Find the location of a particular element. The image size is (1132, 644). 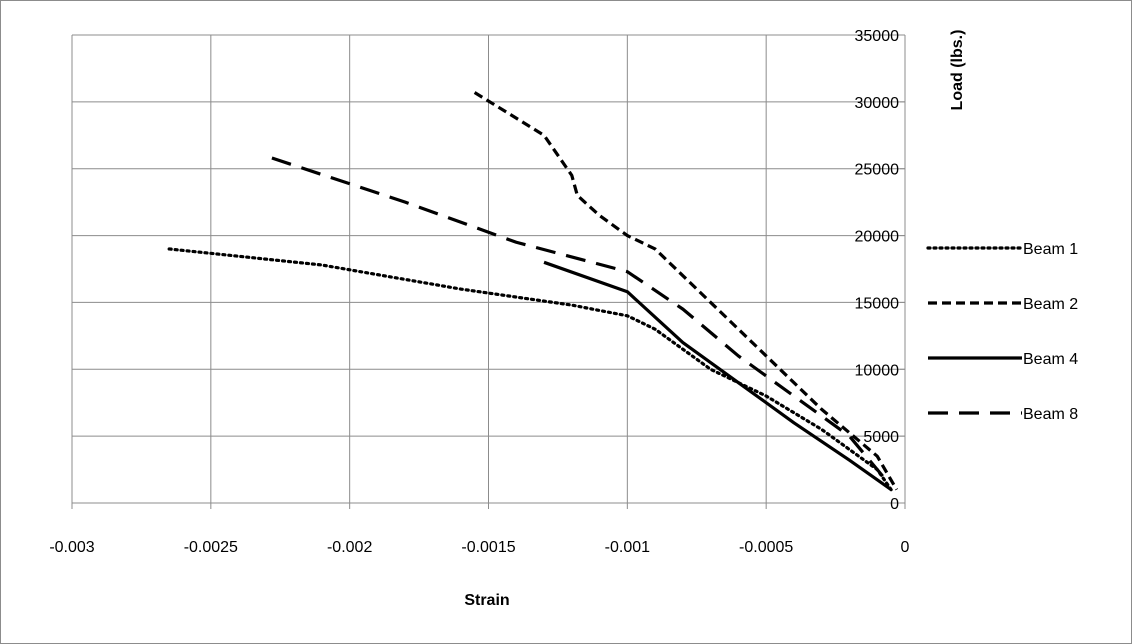

y-tick-label: 35000 is located at coordinates (877, 36).